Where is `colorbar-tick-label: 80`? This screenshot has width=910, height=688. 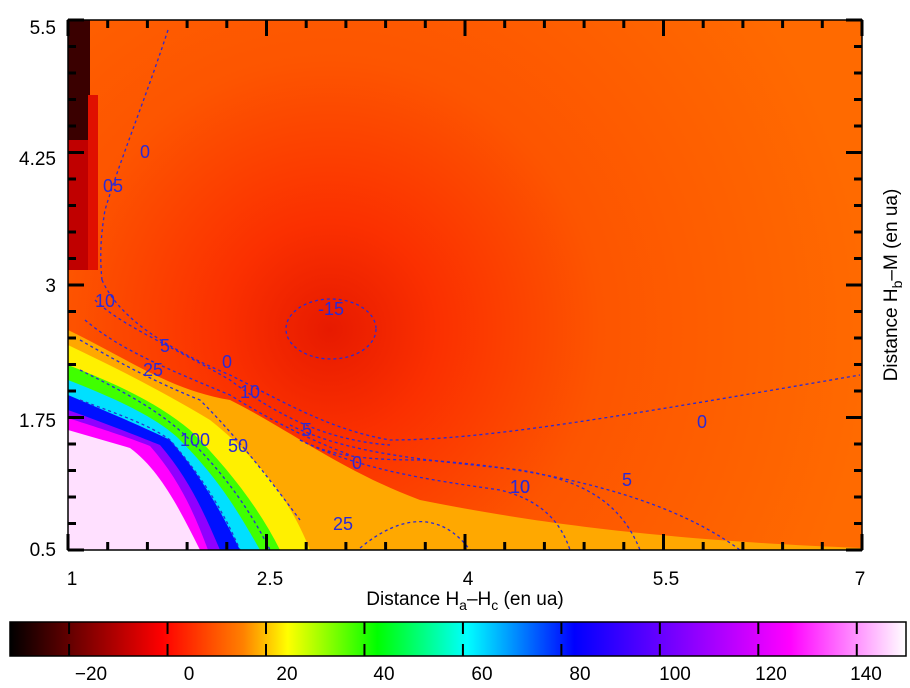 colorbar-tick-label: 80 is located at coordinates (579, 674).